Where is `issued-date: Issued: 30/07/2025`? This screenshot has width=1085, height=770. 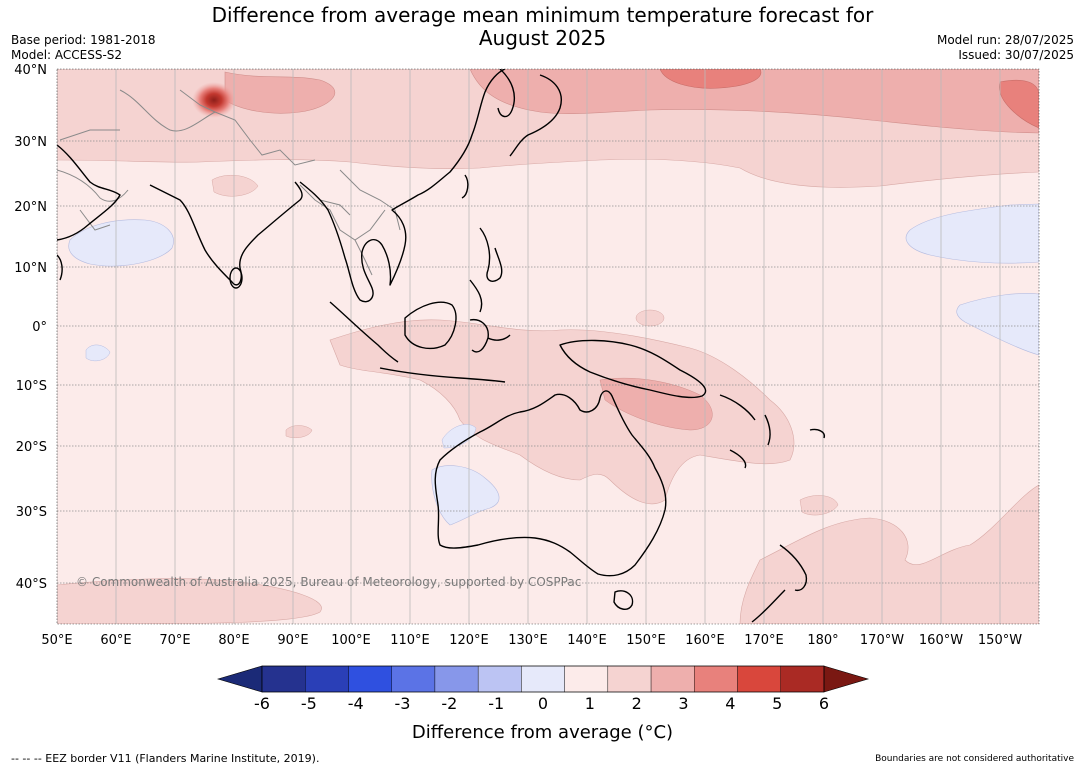 issued-date: Issued: 30/07/2025 is located at coordinates (1016, 55).